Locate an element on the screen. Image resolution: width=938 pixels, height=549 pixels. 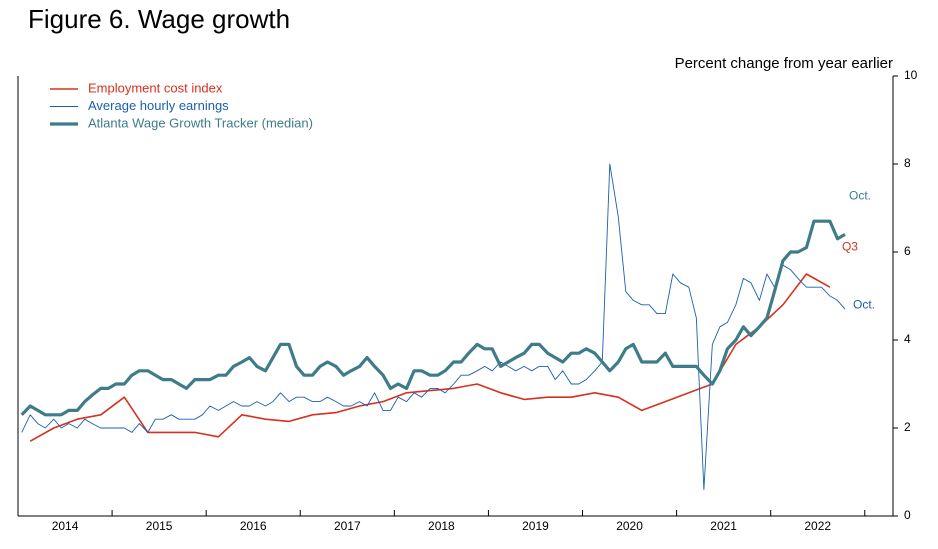
y-tick-label: 6 is located at coordinates (907, 251).